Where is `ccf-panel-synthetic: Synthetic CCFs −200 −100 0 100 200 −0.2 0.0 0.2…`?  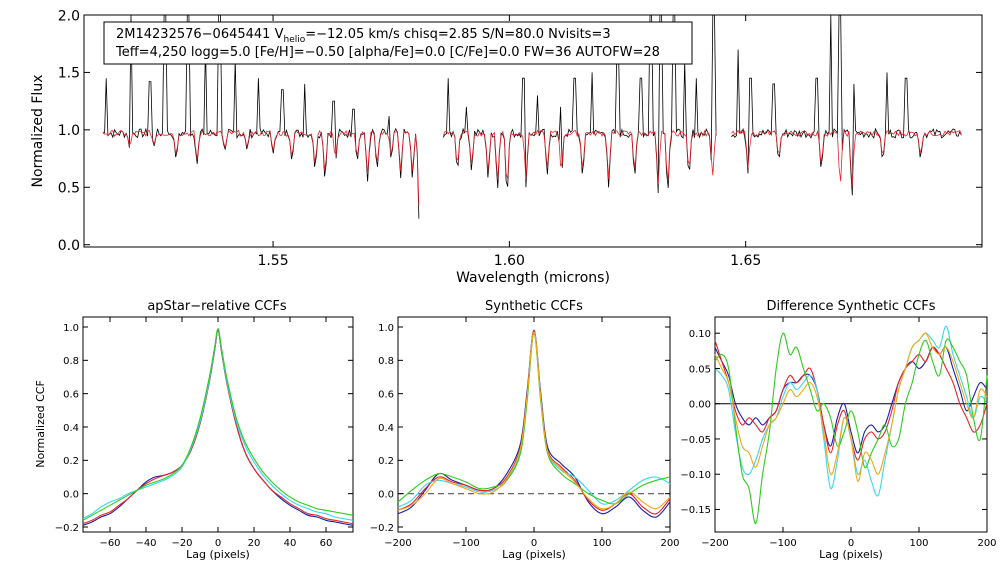
ccf-panel-synthetic: Synthetic CCFs −200 −100 0 100 200 −0.2 0.0 0.2… is located at coordinates (525, 430).